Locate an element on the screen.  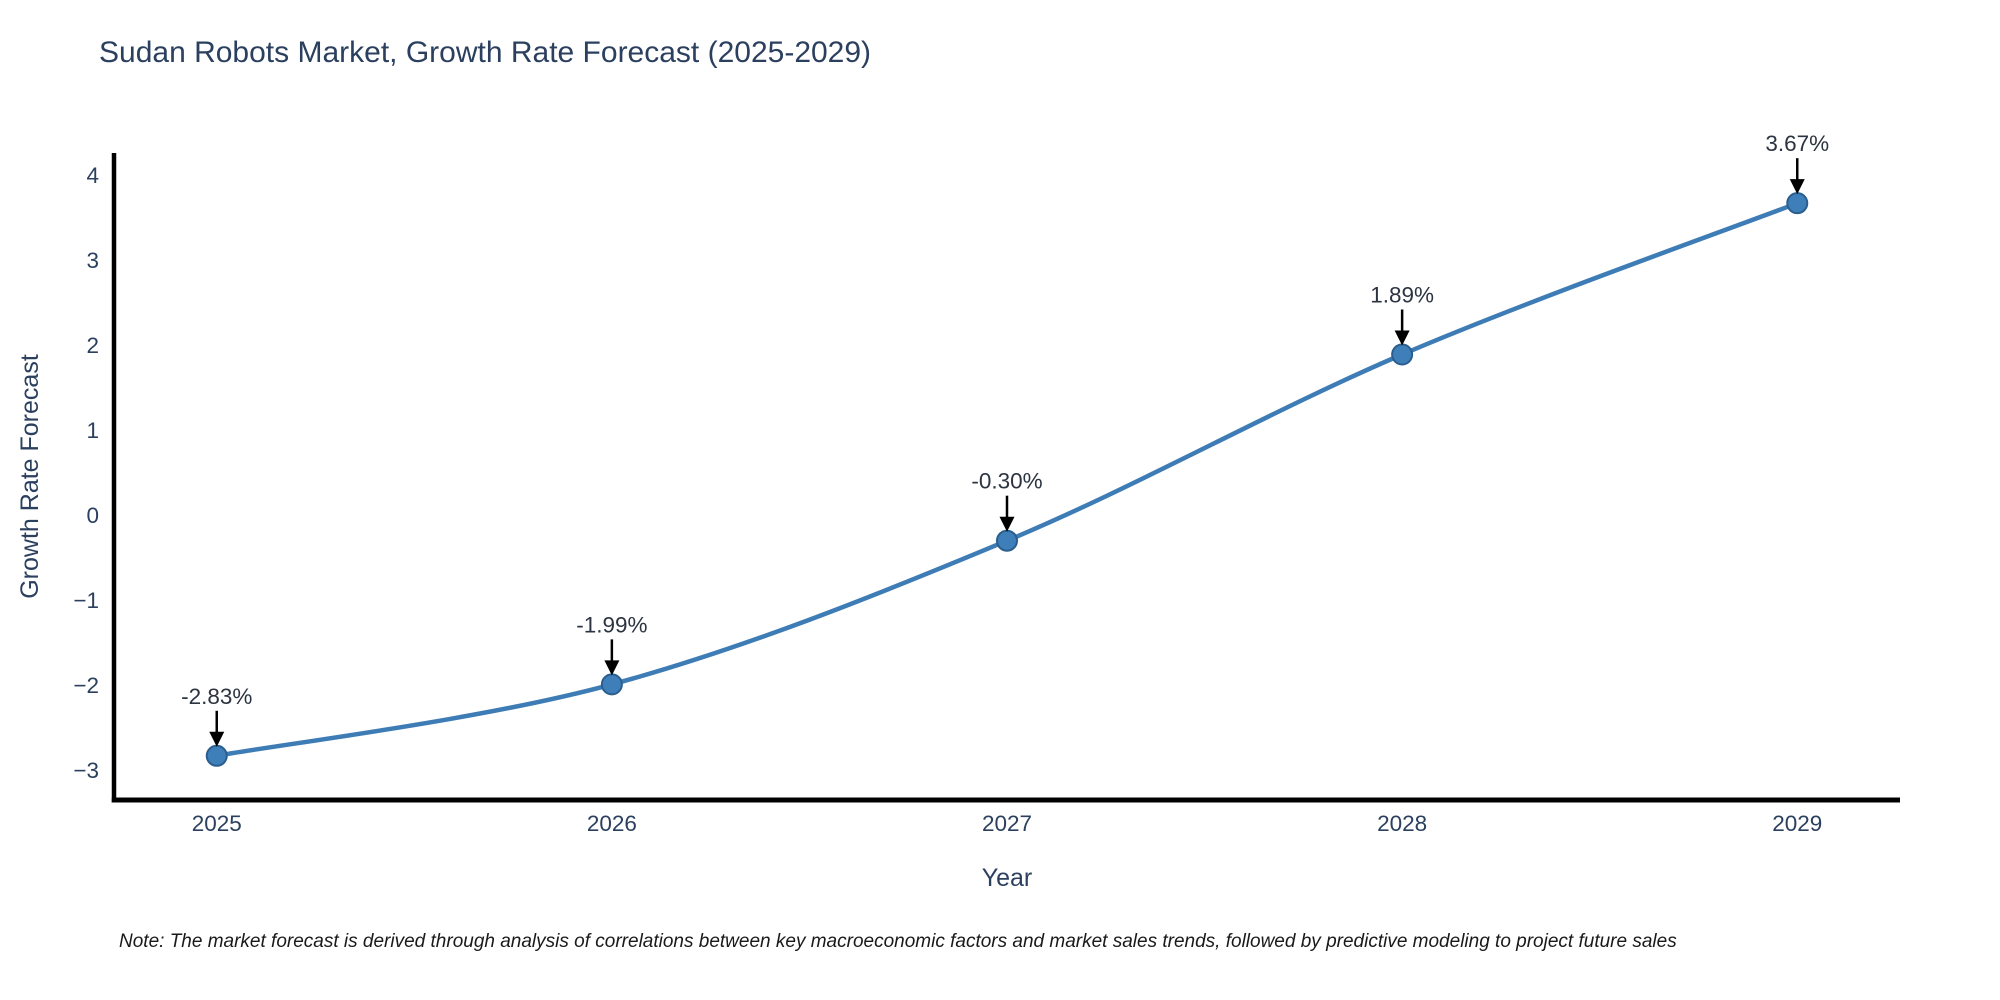
data-point-marker-2026 is located at coordinates (611, 684).